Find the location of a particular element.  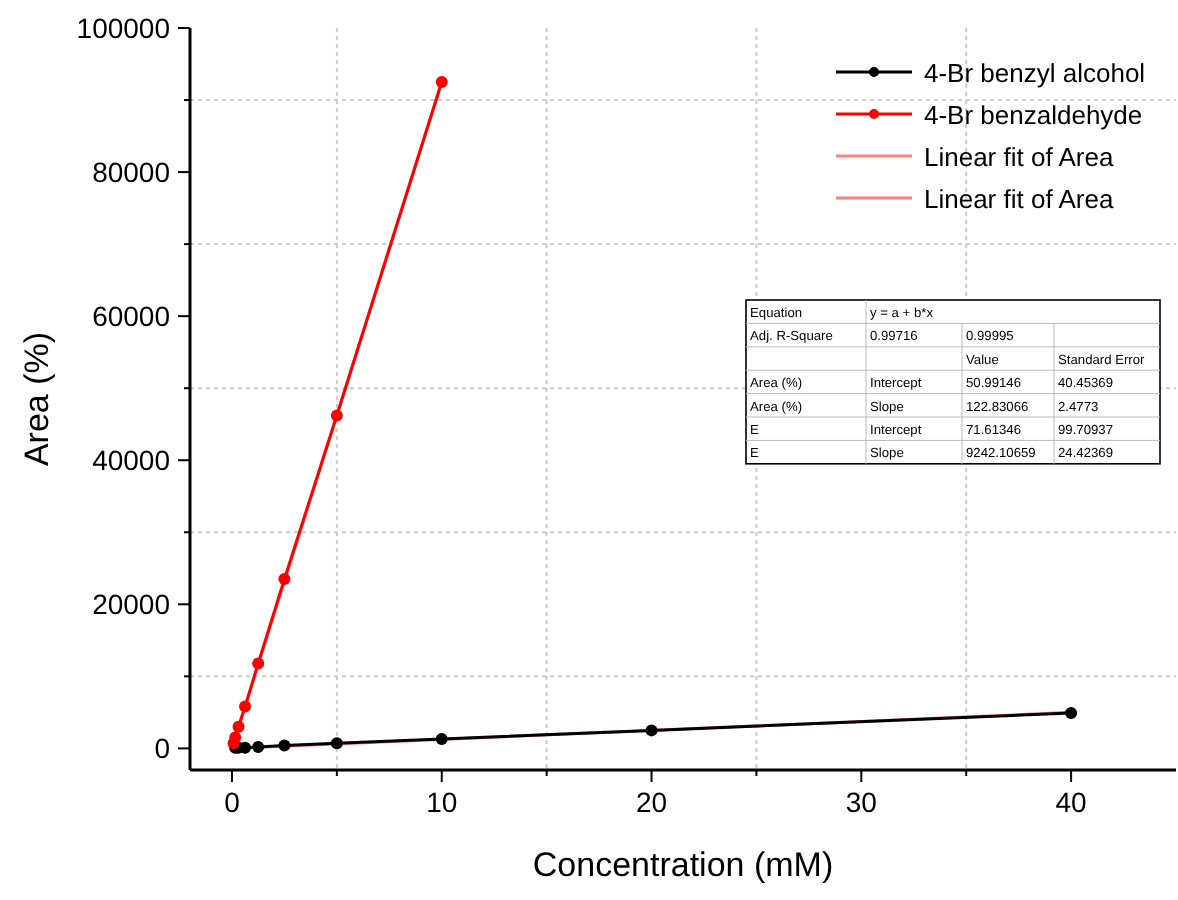

y-axis-title: Area (%) is located at coordinates (37, 399).